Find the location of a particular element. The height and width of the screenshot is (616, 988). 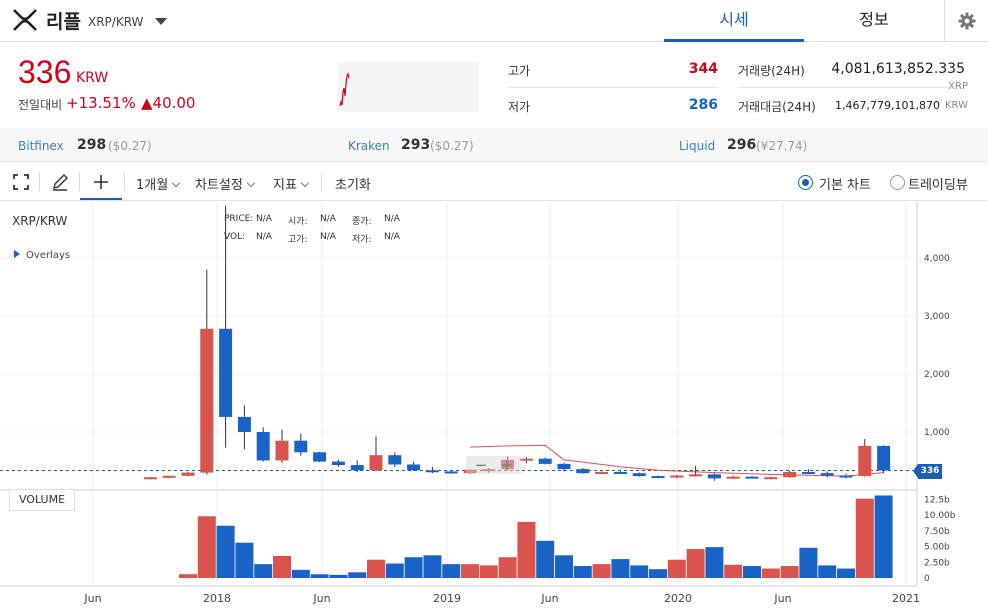

gear-icon is located at coordinates (967, 21).